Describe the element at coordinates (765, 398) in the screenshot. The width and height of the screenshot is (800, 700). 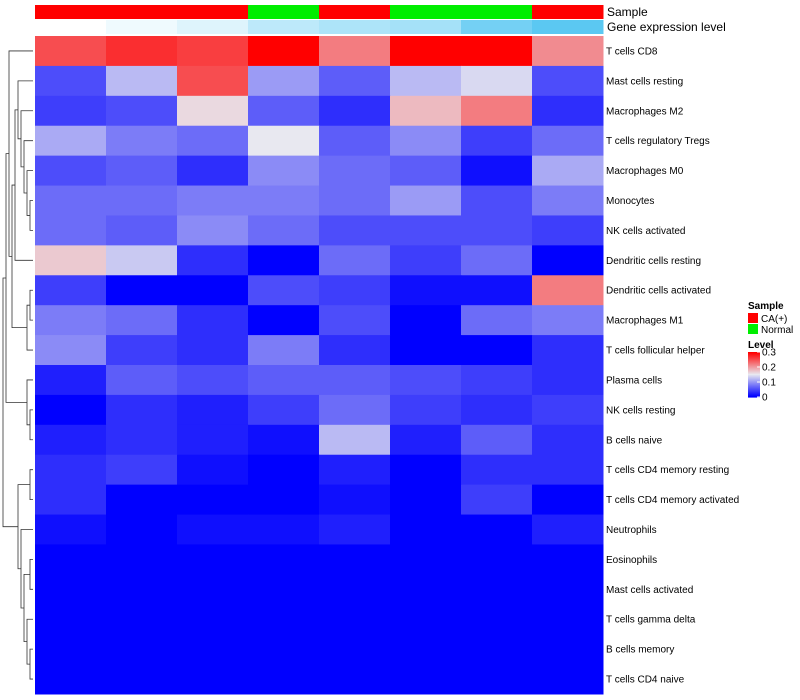
I see `level-legend-tick-label: 0` at that location.